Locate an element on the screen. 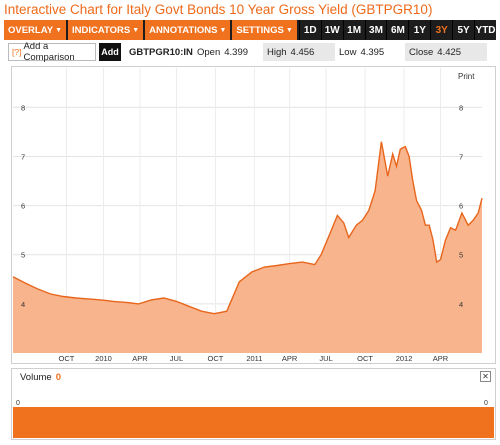  y-tick-label-left: 5 is located at coordinates (23, 255).